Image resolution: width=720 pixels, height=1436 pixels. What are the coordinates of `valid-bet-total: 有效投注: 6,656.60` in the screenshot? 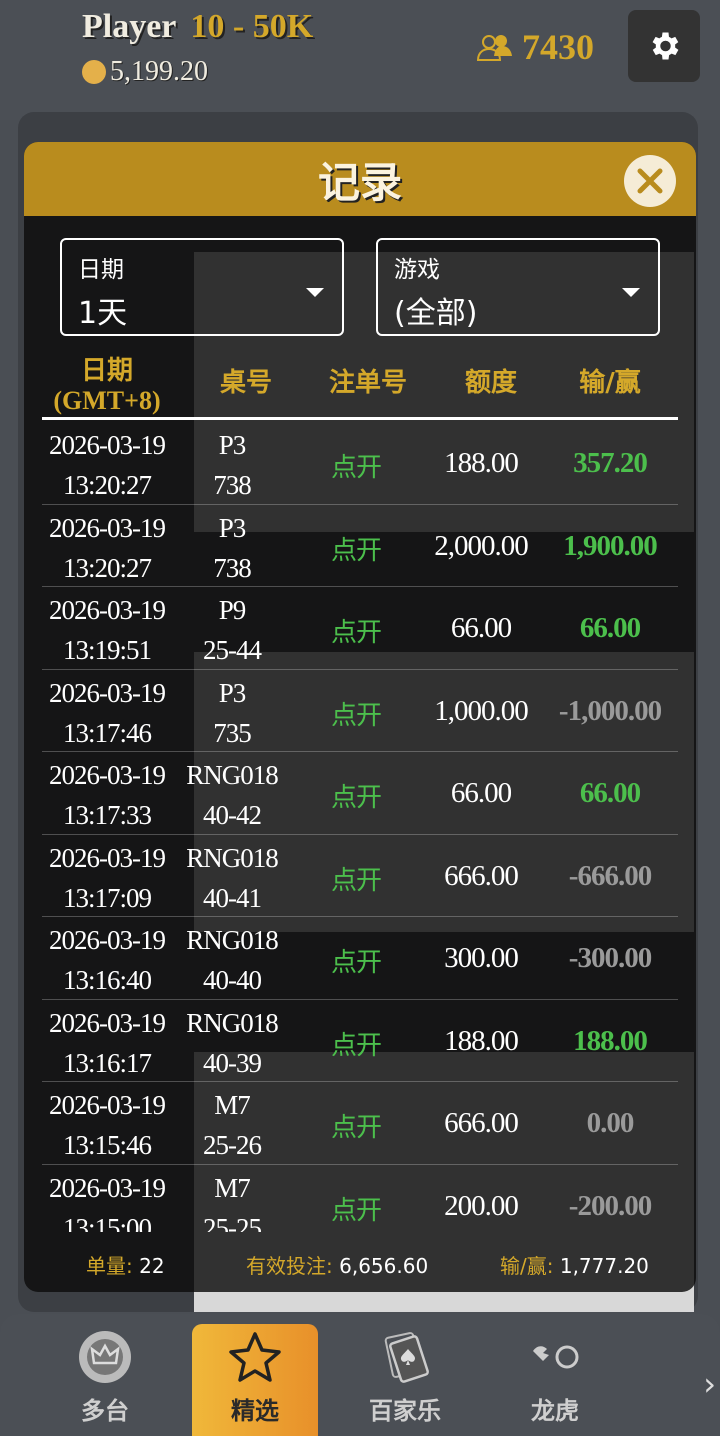 It's located at (337, 1266).